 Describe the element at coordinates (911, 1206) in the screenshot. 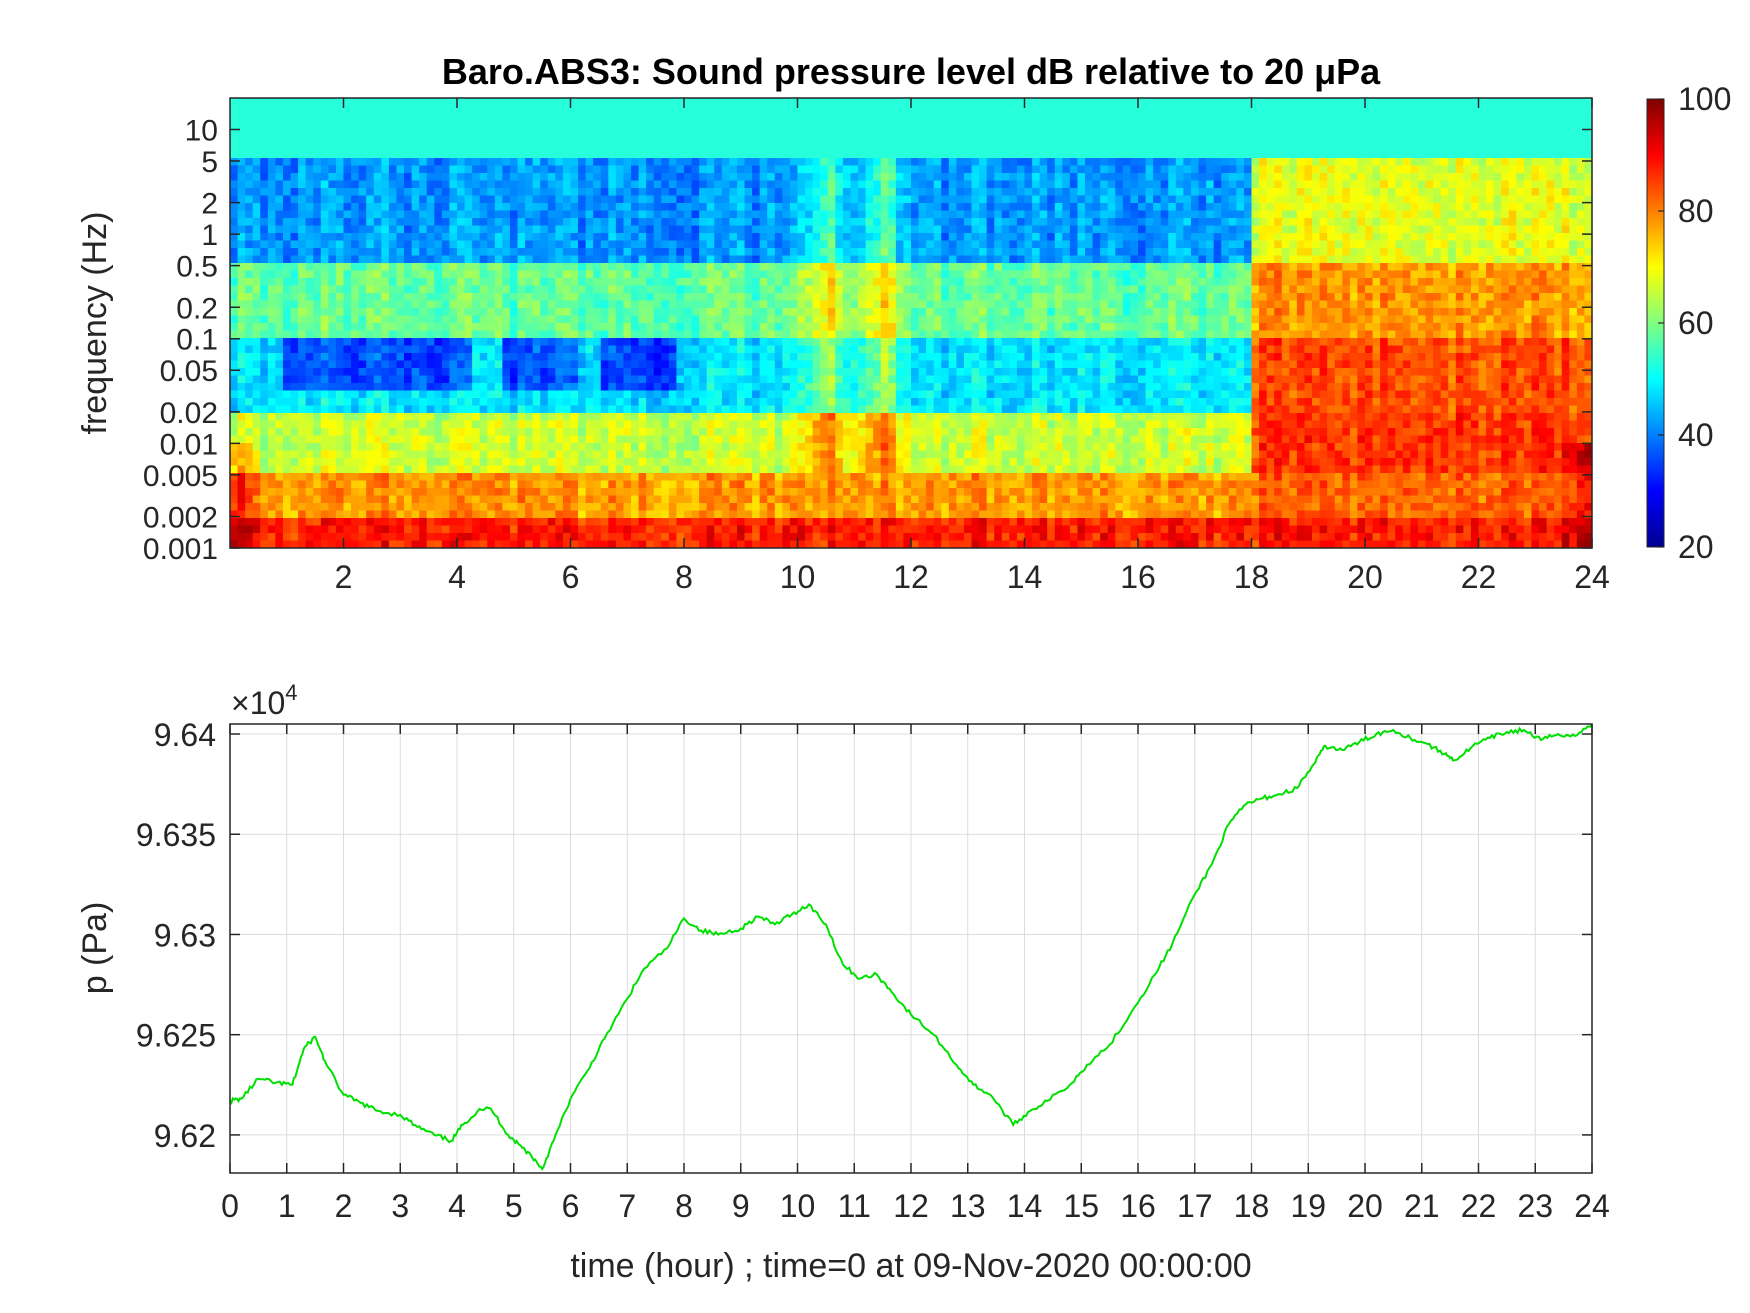

I see `pressure-x-tick-label: 12` at that location.